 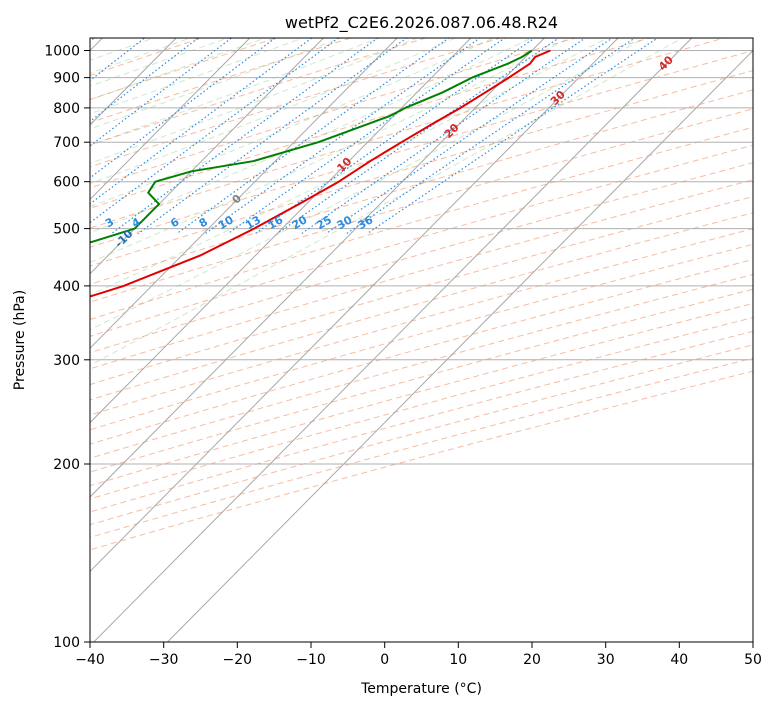 What do you see at coordinates (253, 222) in the screenshot?
I see `mixing-ratio-label: 13` at bounding box center [253, 222].